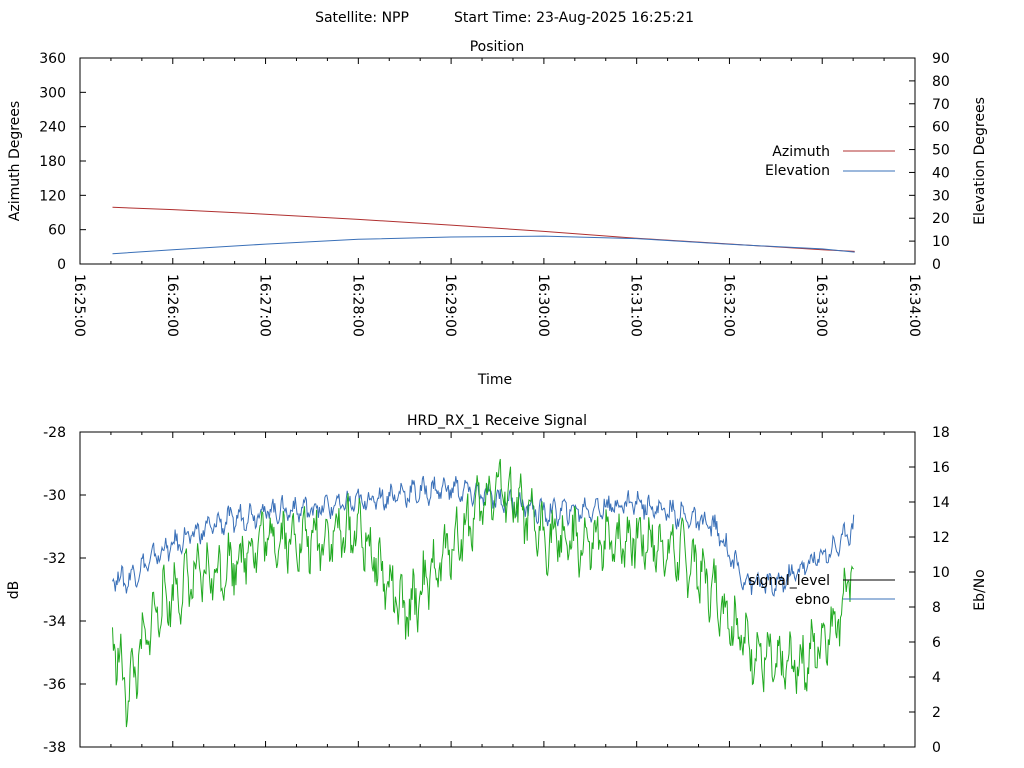 This screenshot has width=1024, height=768. Describe the element at coordinates (54, 433) in the screenshot. I see `signal-y-tick-label: -28` at that location.